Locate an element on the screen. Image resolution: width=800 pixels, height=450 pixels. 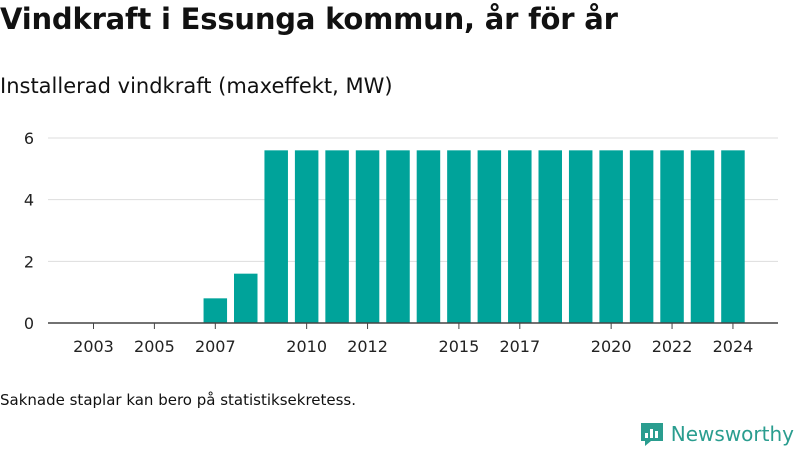
x-tick-label: 2015 is located at coordinates (459, 346).